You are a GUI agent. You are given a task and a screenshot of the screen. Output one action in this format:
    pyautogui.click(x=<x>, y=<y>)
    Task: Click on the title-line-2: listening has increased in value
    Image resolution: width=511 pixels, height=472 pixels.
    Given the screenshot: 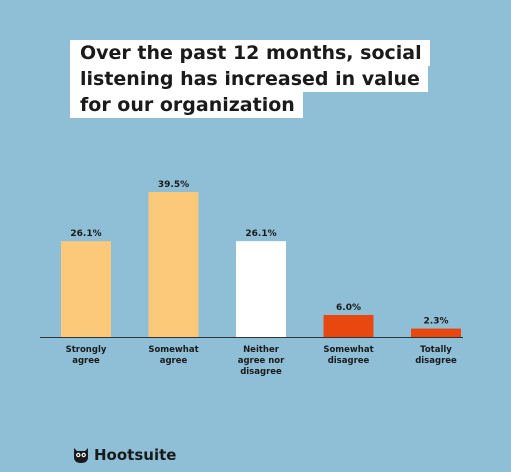 What is the action you would take?
    pyautogui.click(x=249, y=79)
    